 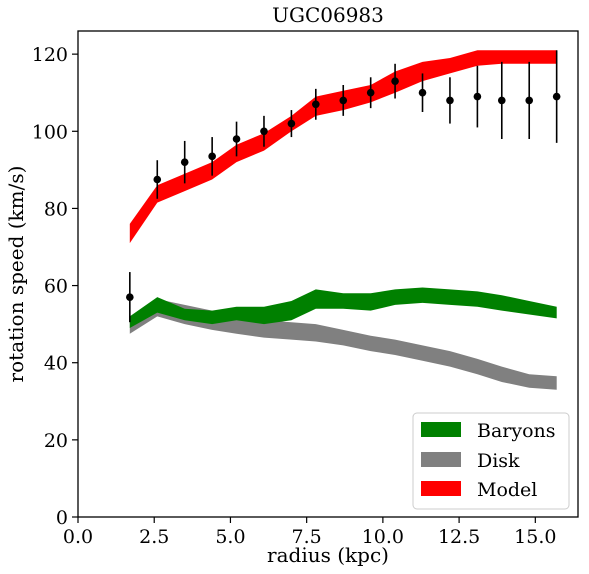 What do you see at coordinates (50, 55) in the screenshot?
I see `y-tick-label: 120` at bounding box center [50, 55].